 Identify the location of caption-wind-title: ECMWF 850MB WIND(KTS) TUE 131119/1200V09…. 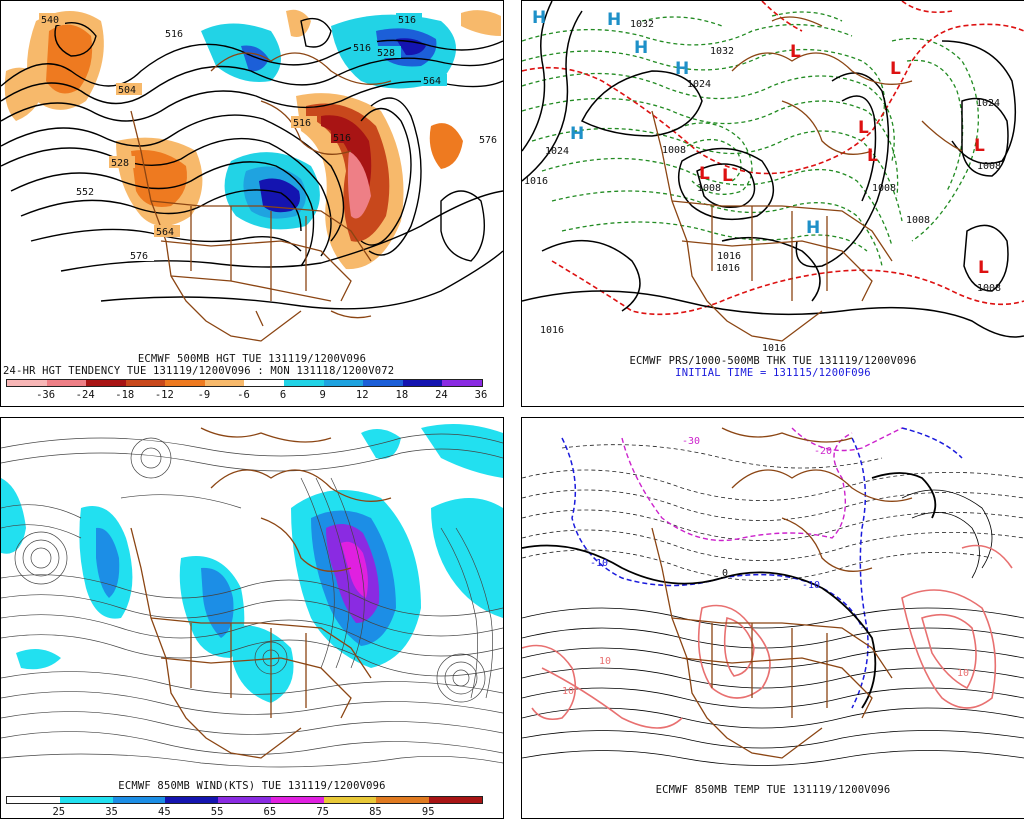
(252, 786).